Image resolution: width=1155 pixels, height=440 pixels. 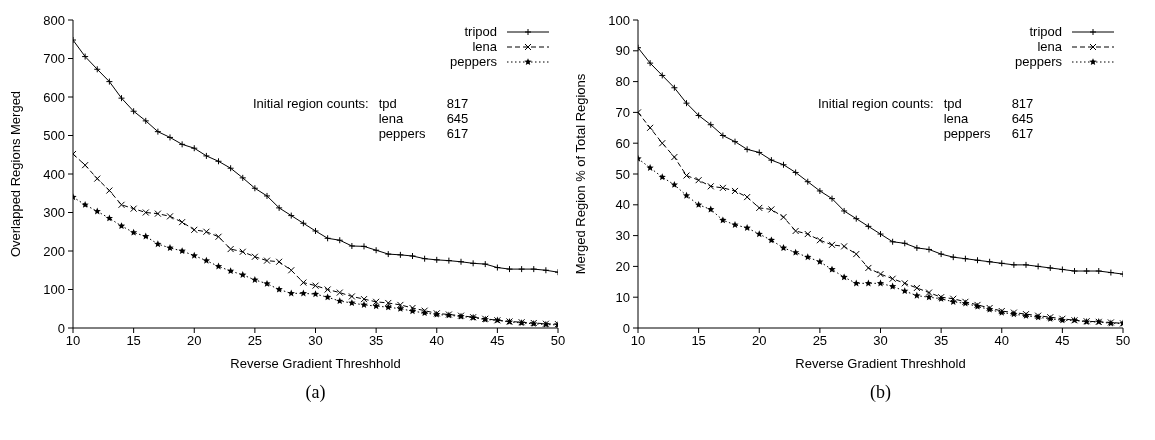 What do you see at coordinates (311, 104) in the screenshot?
I see `annotation: Initial region counts:` at bounding box center [311, 104].